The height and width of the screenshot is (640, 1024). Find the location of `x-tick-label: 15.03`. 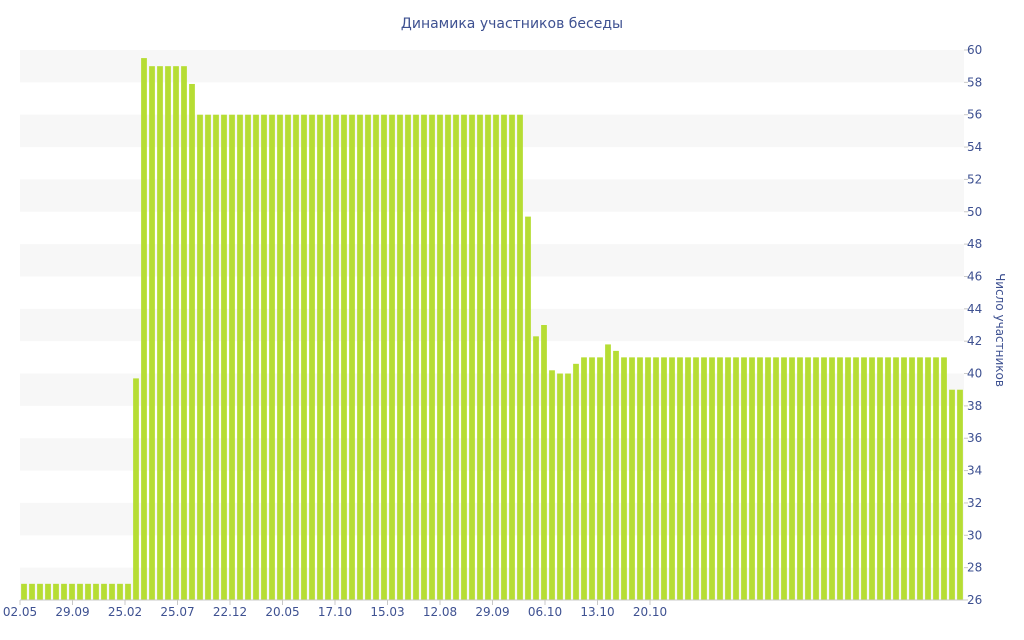

x-tick-label: 15.03 is located at coordinates (387, 612).